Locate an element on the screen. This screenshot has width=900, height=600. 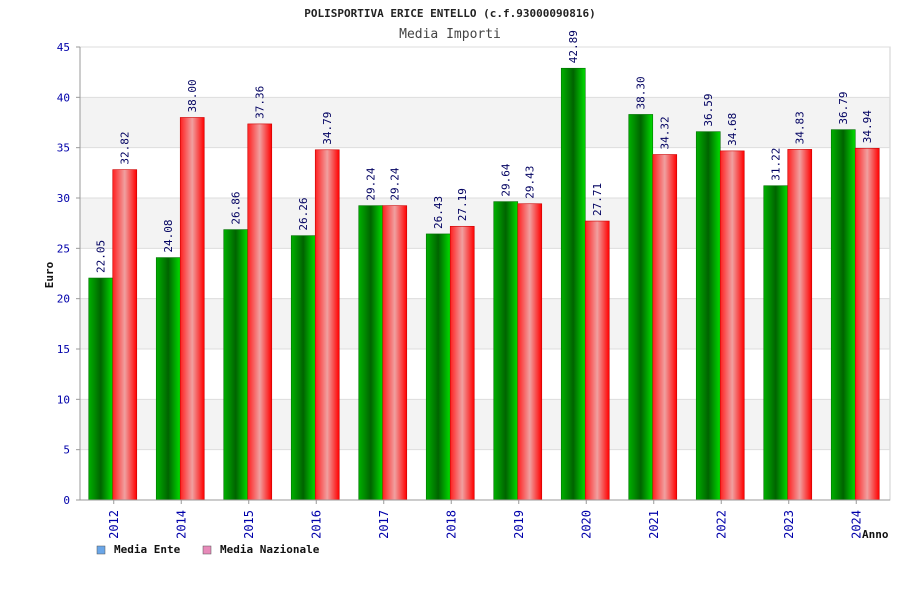
y-tick-label: 45 is located at coordinates (63, 47).